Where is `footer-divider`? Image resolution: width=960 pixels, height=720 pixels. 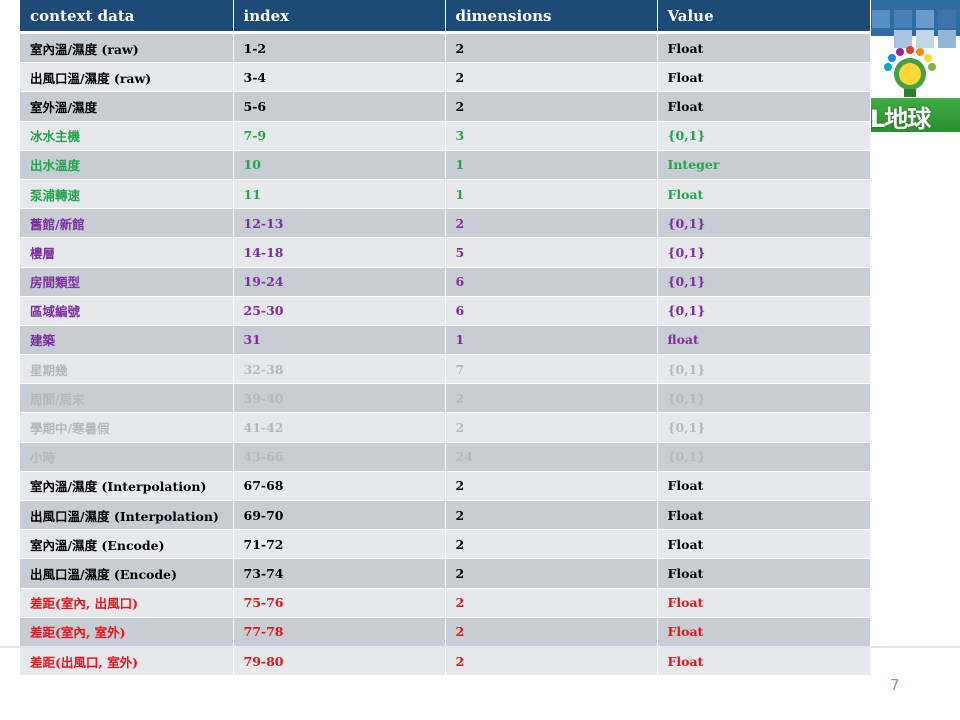
footer-divider is located at coordinates (480, 647).